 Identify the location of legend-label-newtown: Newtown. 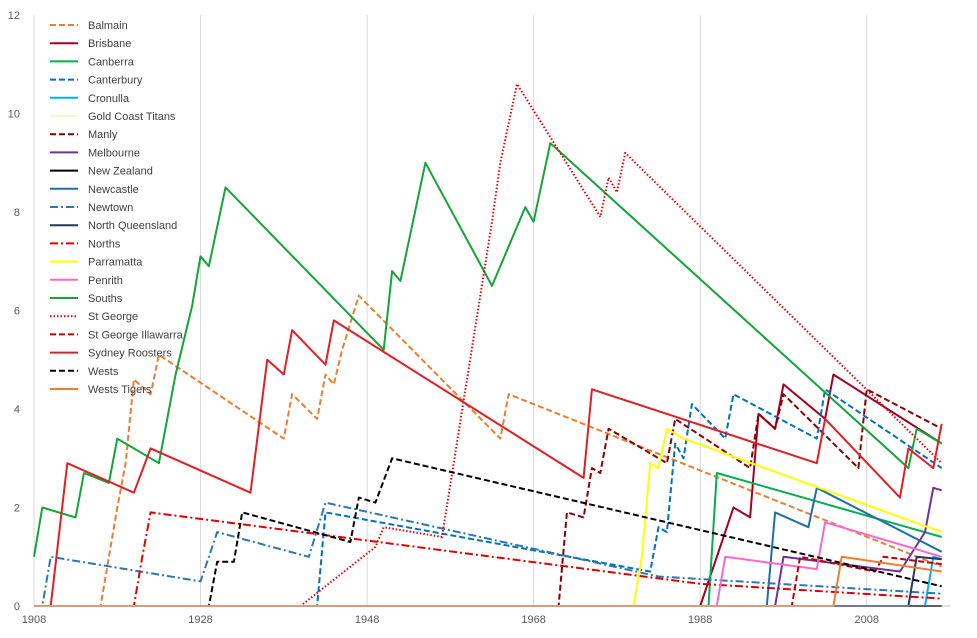
(110, 208).